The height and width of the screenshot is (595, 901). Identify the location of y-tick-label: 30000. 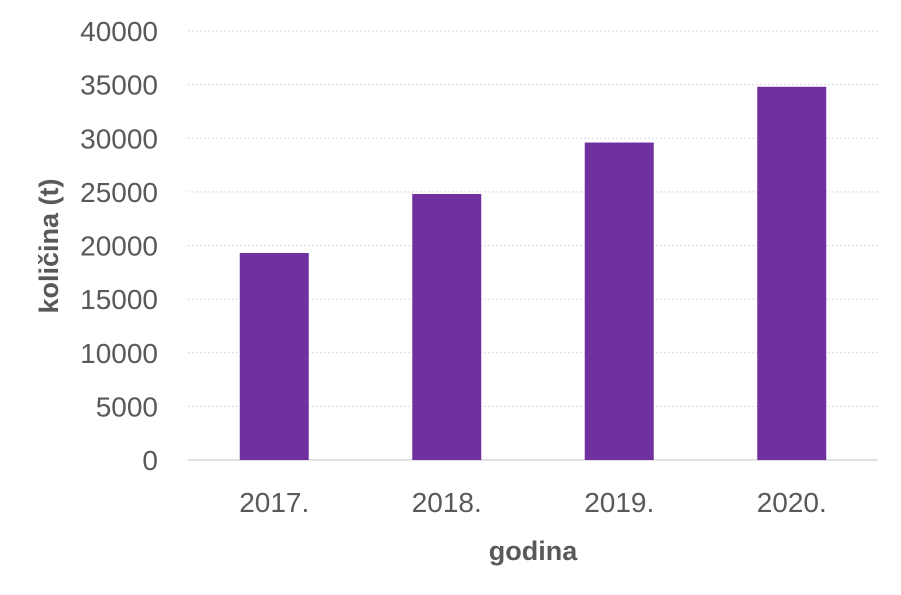
(119, 138).